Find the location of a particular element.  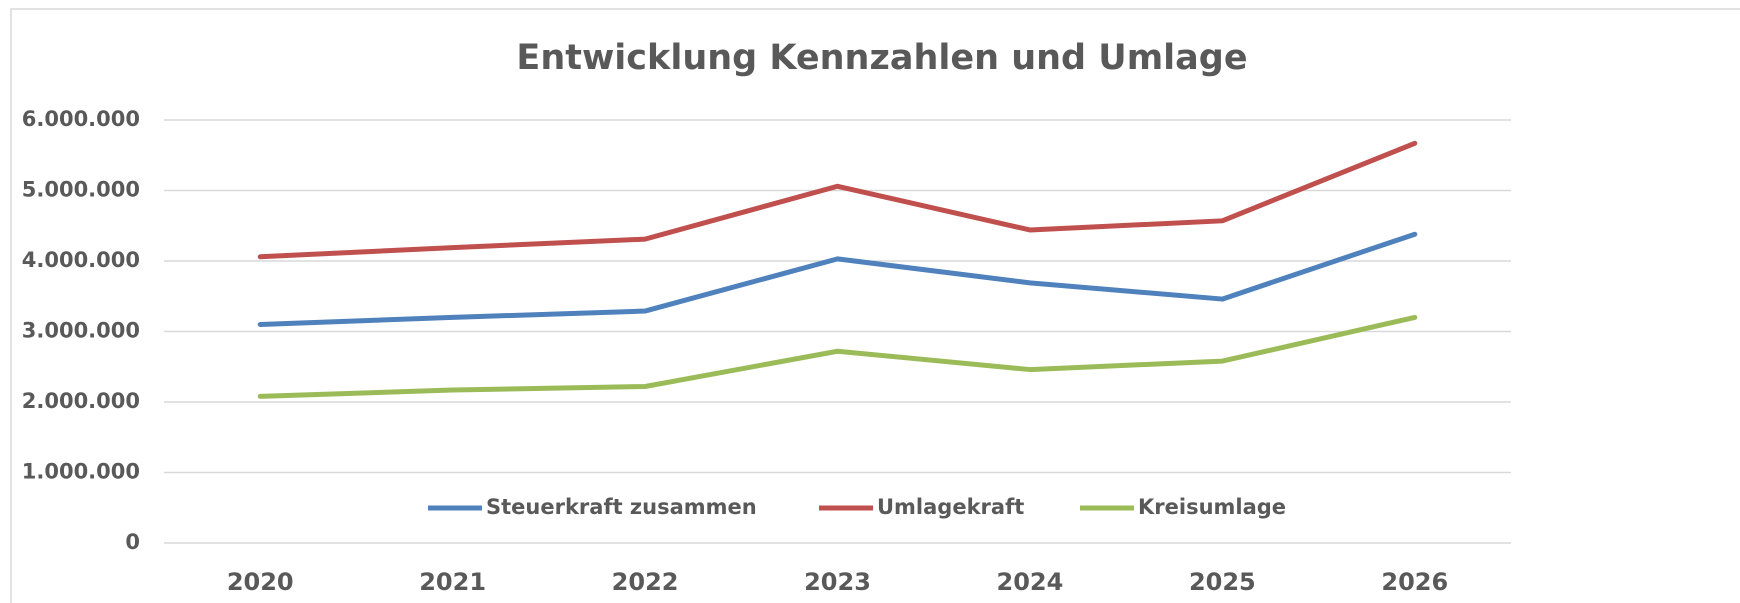

x-tick-label: 2021 is located at coordinates (452, 582).